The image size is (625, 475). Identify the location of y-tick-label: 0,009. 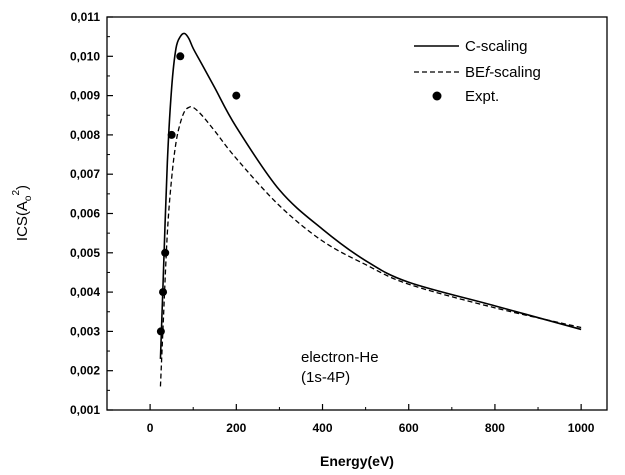
(85, 96).